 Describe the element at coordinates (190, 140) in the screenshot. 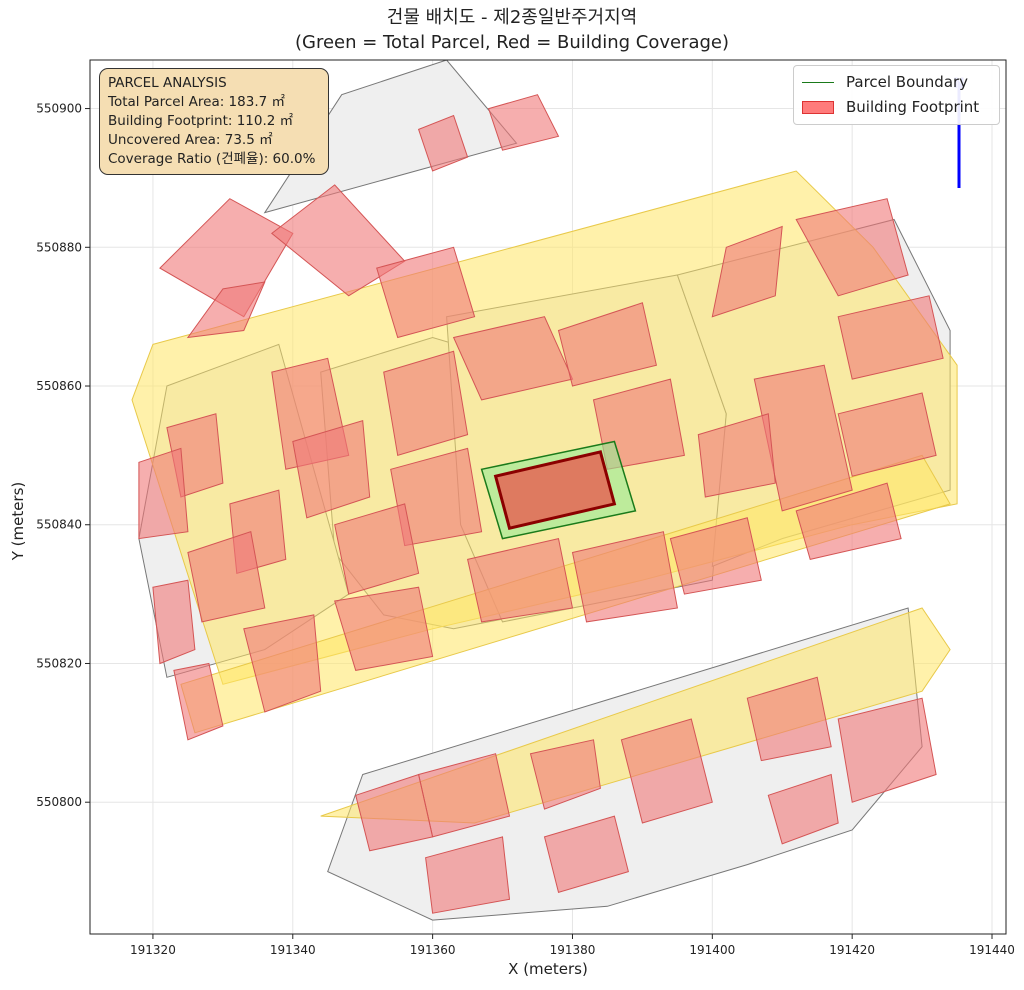

I see `info-uncovered: Uncovered Area: 73.5 ㎡` at that location.